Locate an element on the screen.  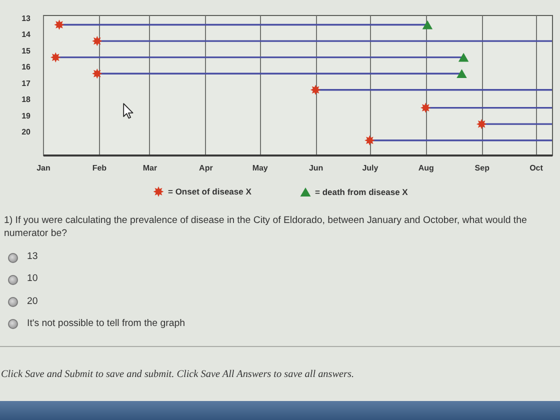
x-tick-label: Jun is located at coordinates (316, 168).